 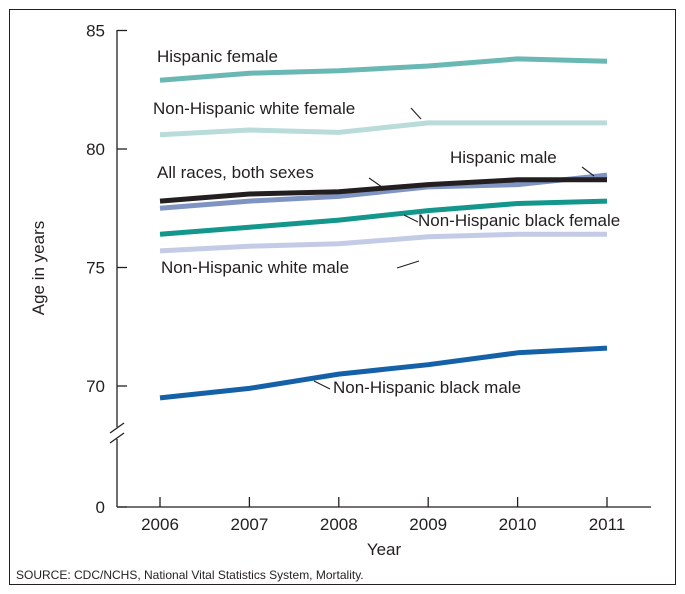 What do you see at coordinates (95, 149) in the screenshot?
I see `y-tick-label: 80` at bounding box center [95, 149].